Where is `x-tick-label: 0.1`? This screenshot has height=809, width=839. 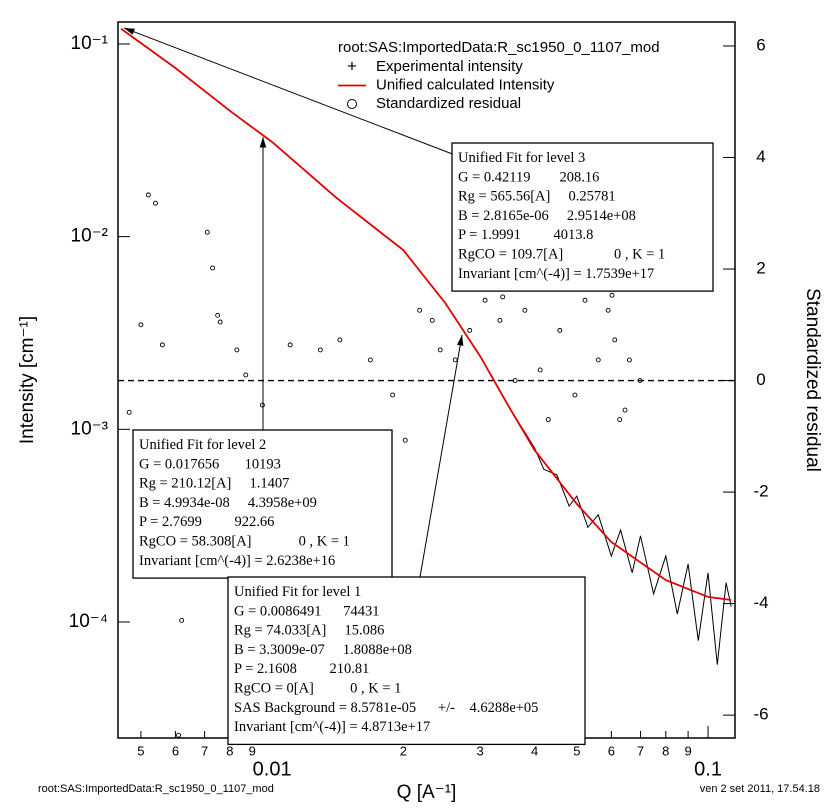
x-tick-label: 0.1 is located at coordinates (708, 769).